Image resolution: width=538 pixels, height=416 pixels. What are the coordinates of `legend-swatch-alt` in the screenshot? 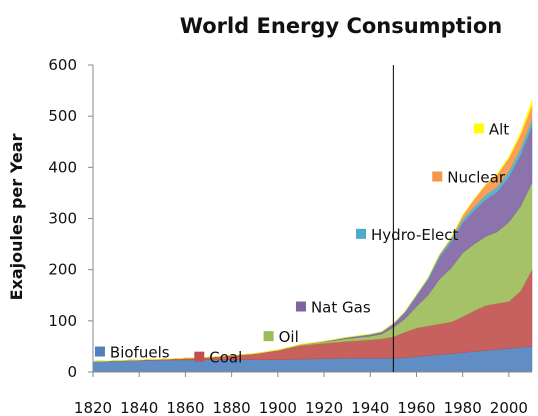 It's located at (478, 128).